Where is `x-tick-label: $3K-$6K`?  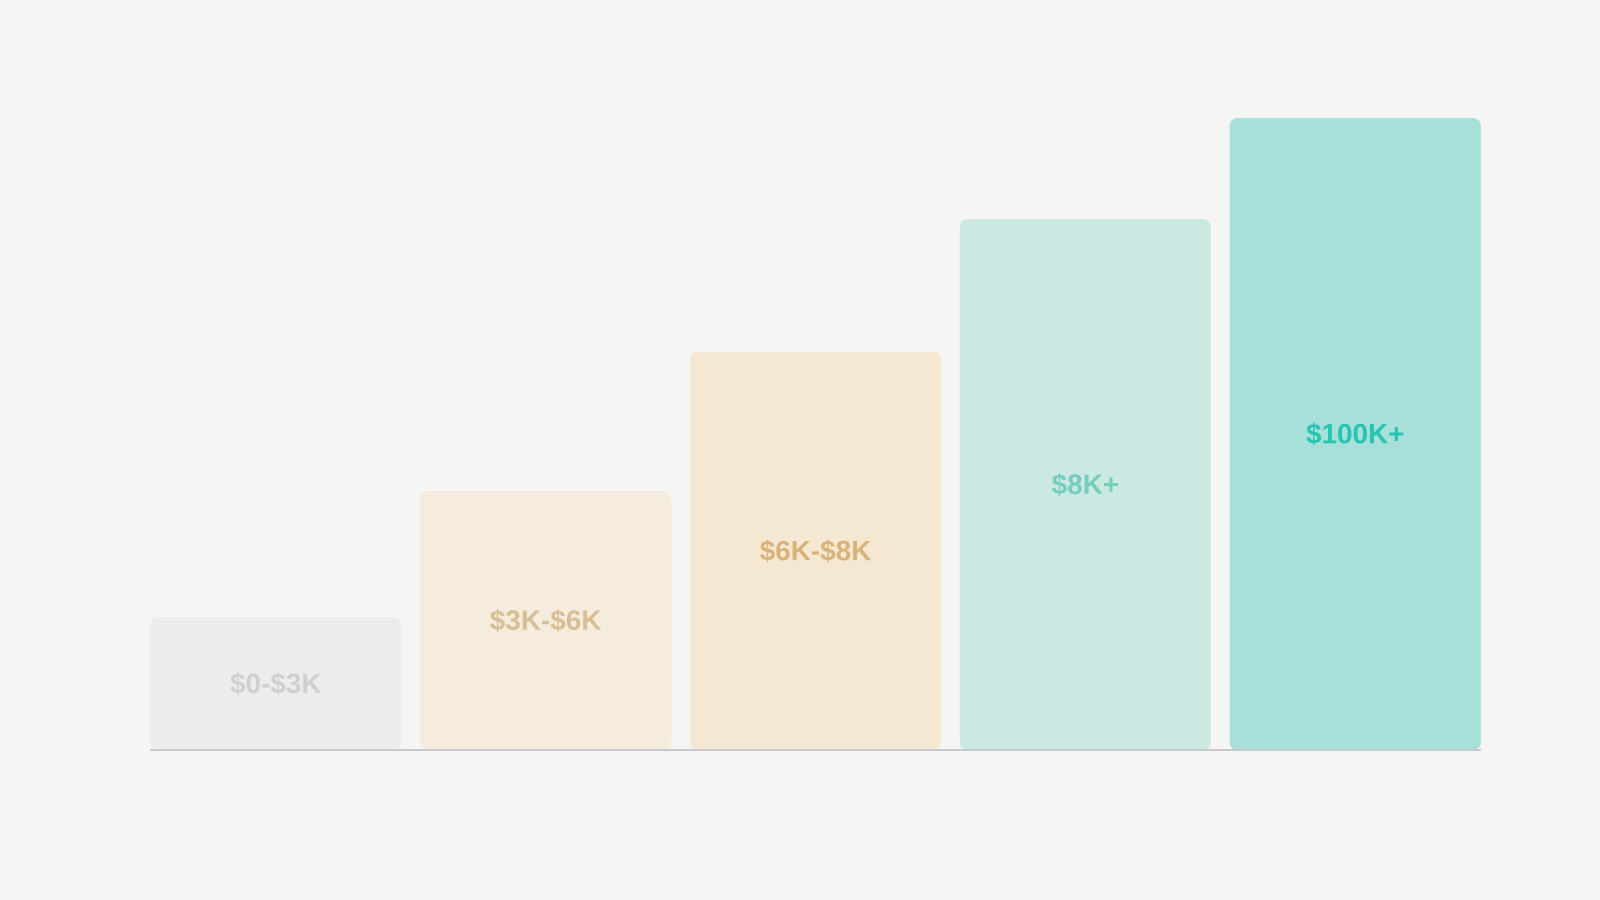 x-tick-label: $3K-$6K is located at coordinates (546, 620).